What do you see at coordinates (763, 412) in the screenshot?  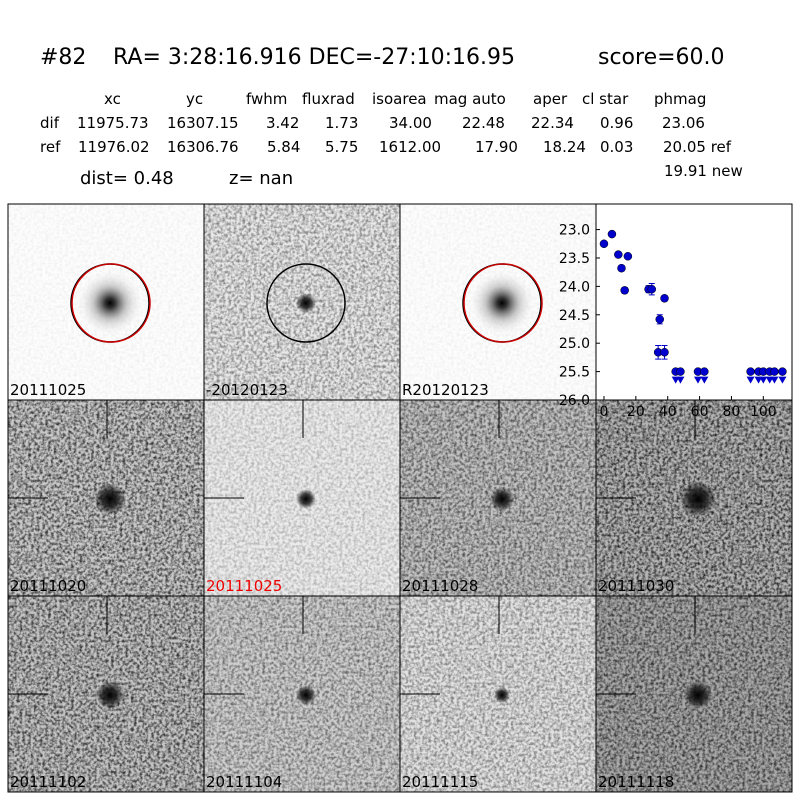 I see `x-tick-label: 100` at bounding box center [763, 412].